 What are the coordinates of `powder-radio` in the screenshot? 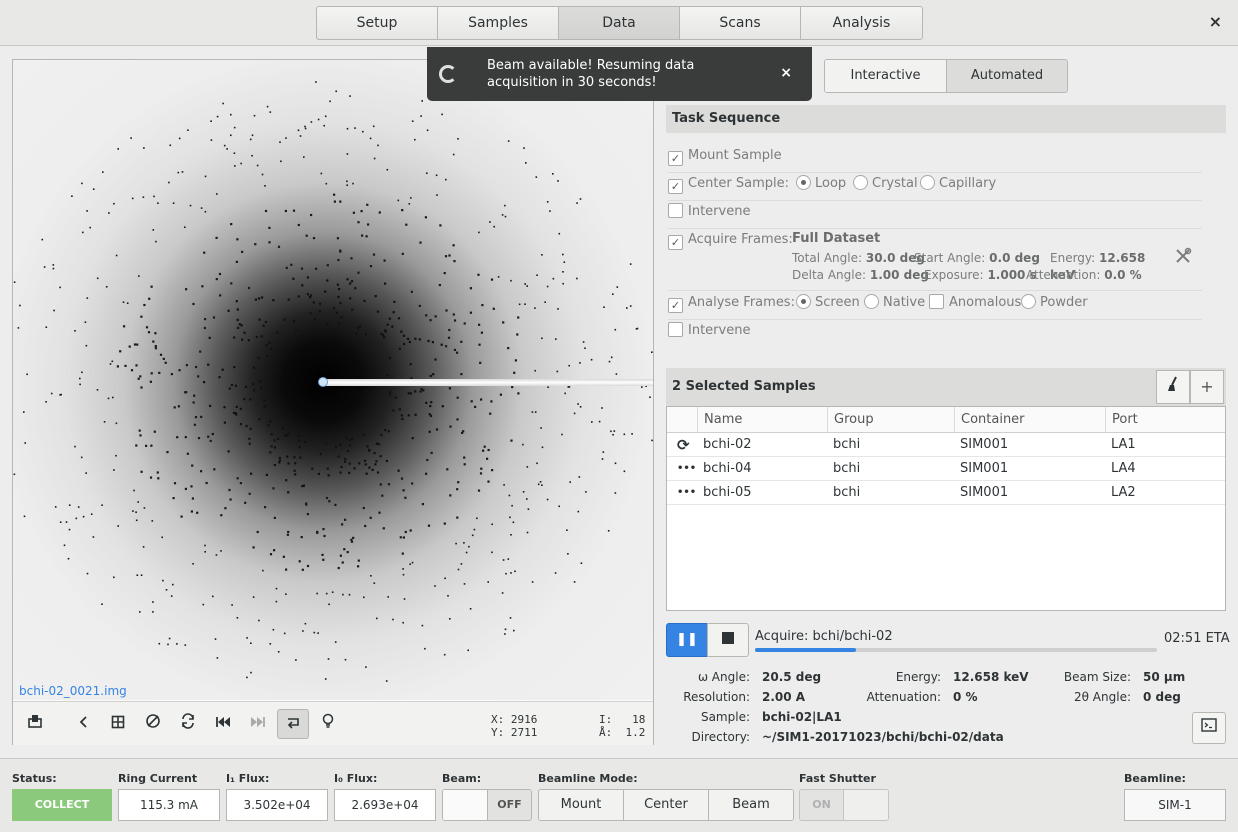 It's located at (1028, 301).